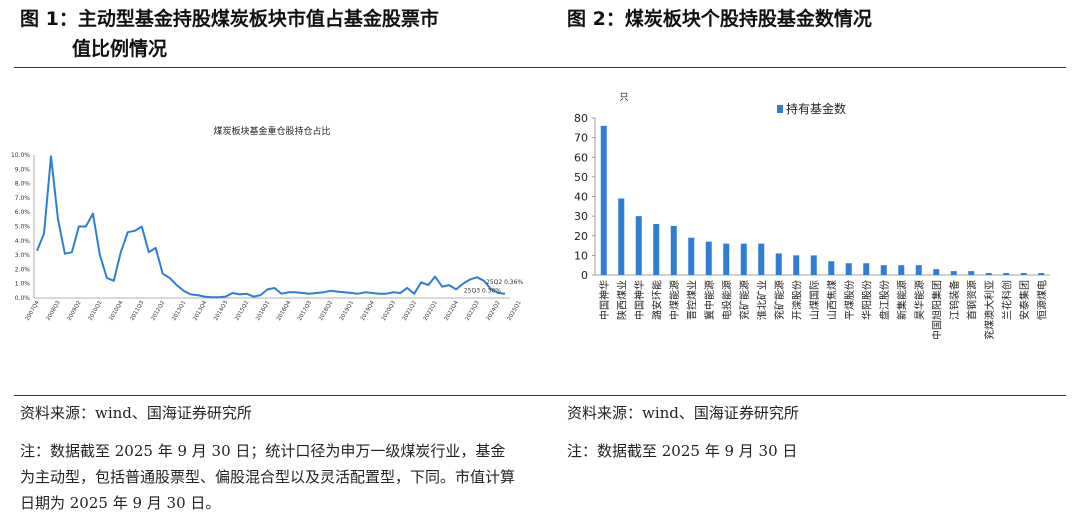  I want to click on chart2-x-tick-label: 淮北矿业, so click(761, 300).